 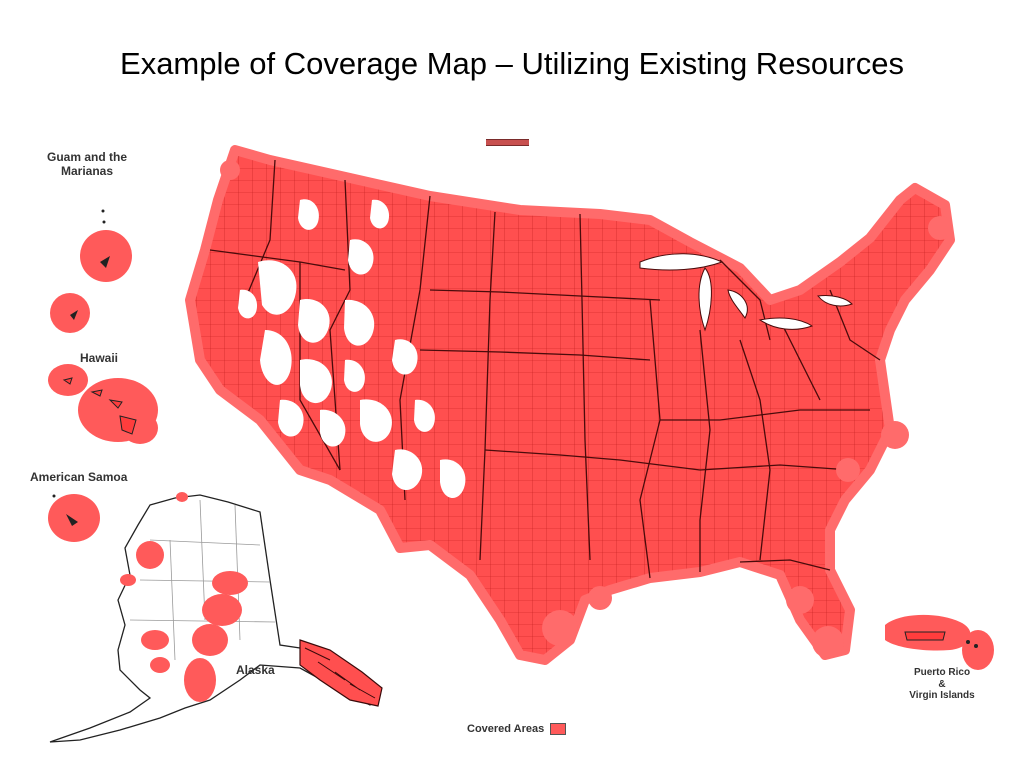 I want to click on guam-label-text: Guam and the Marianas, so click(x=86, y=164).